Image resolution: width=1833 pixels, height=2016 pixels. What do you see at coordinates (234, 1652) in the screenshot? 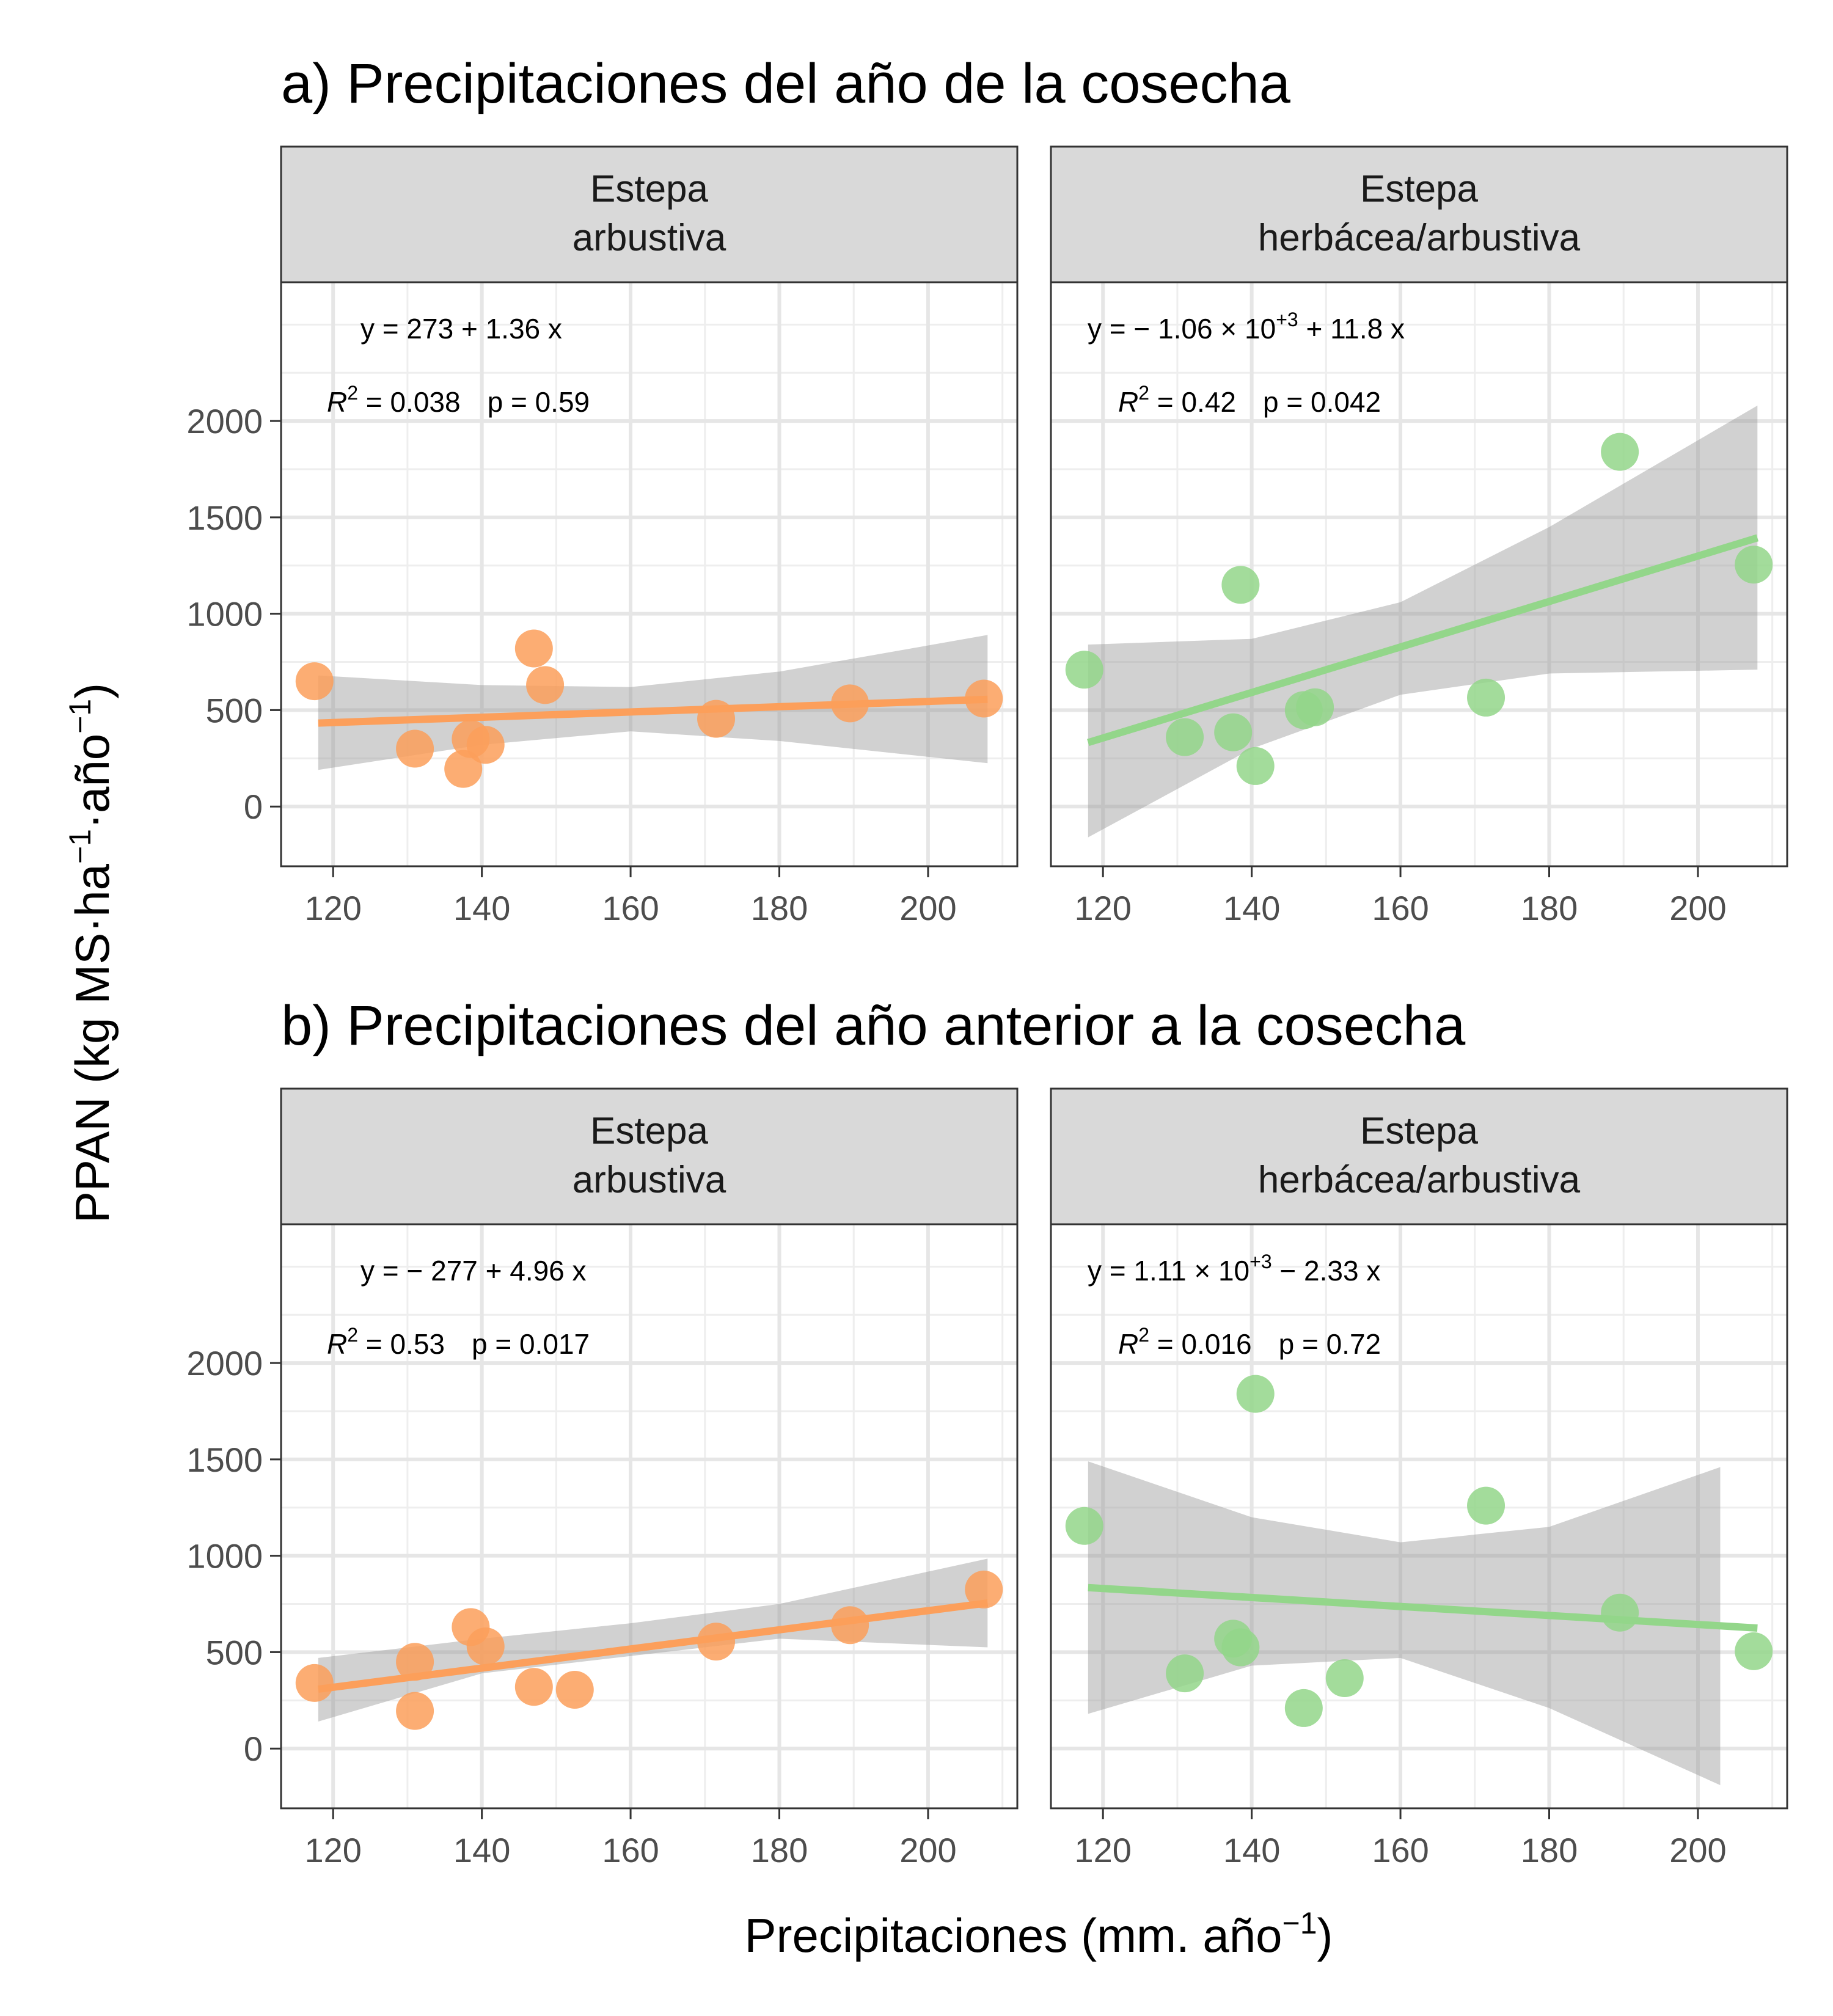
I see `y-tick-label: 500` at bounding box center [234, 1652].